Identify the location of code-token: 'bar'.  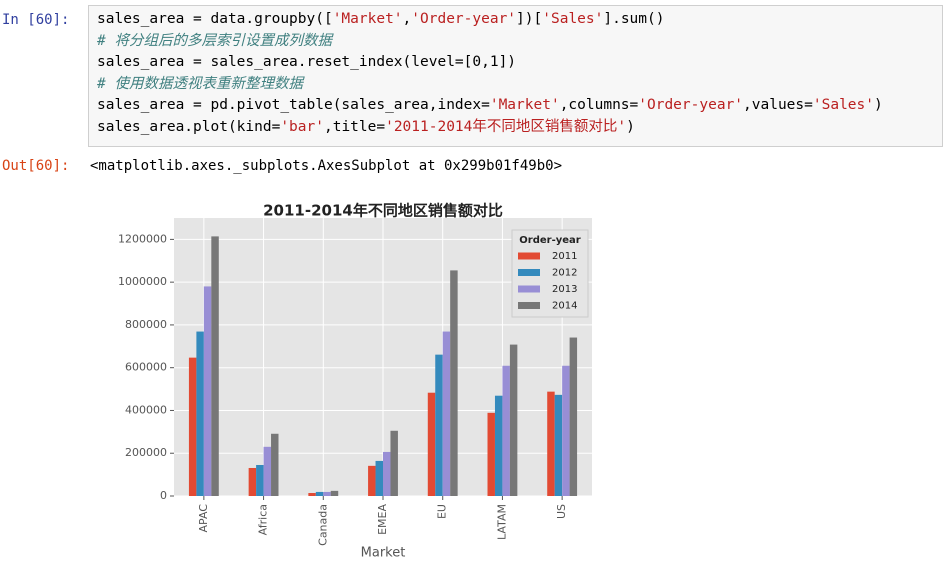
(302, 126).